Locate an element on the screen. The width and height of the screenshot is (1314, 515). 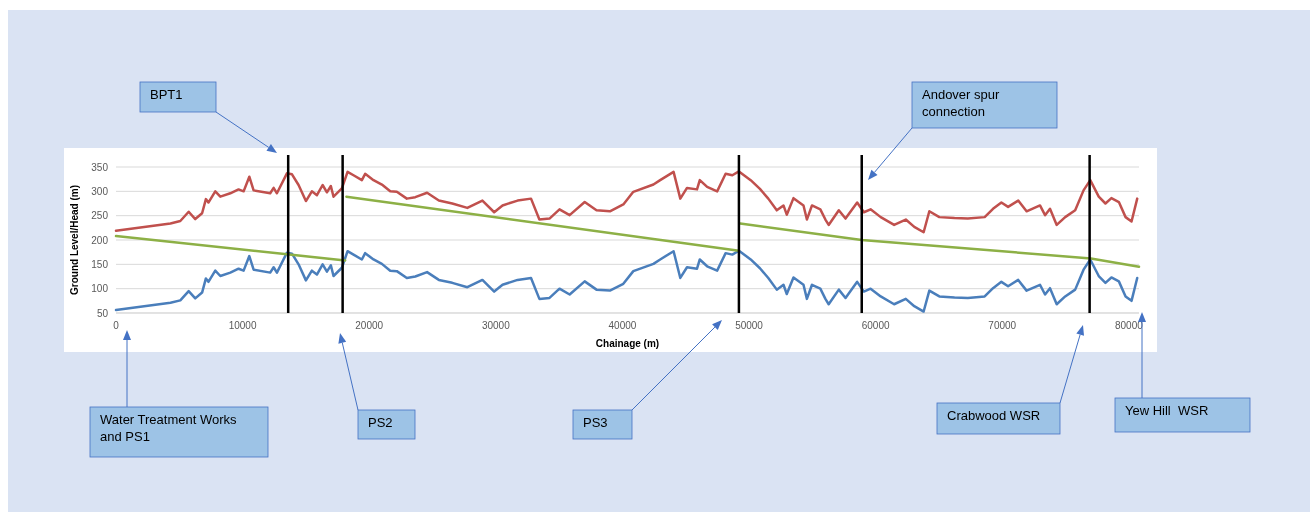
y-tick-label: 50 is located at coordinates (102, 313).